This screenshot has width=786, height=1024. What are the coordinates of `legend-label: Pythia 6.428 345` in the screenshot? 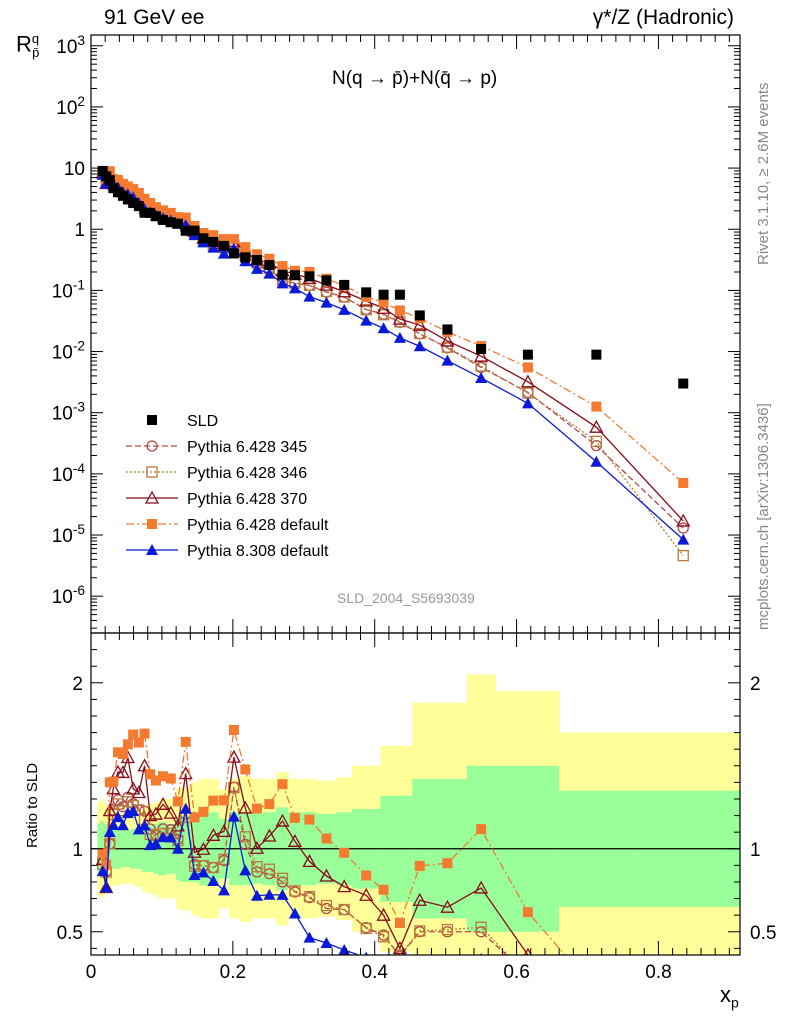 It's located at (247, 447).